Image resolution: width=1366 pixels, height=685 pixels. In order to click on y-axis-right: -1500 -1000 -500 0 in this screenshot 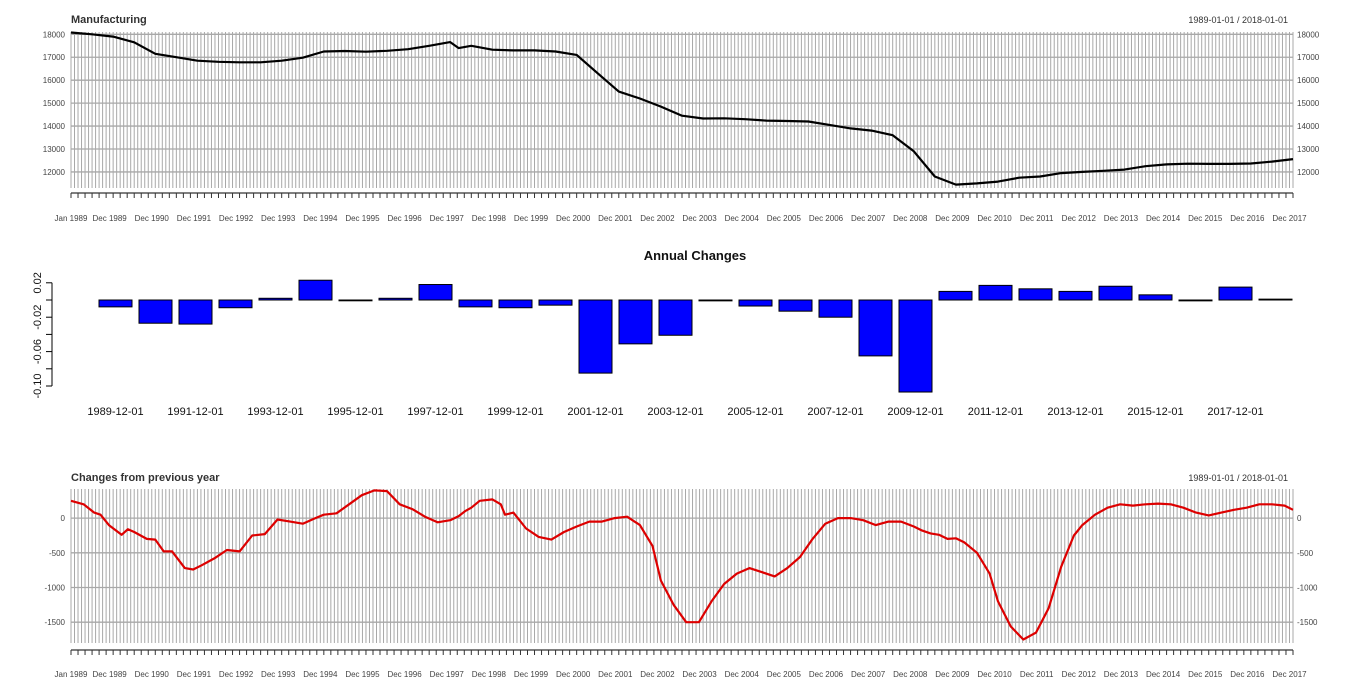, I will do `click(1307, 570)`.